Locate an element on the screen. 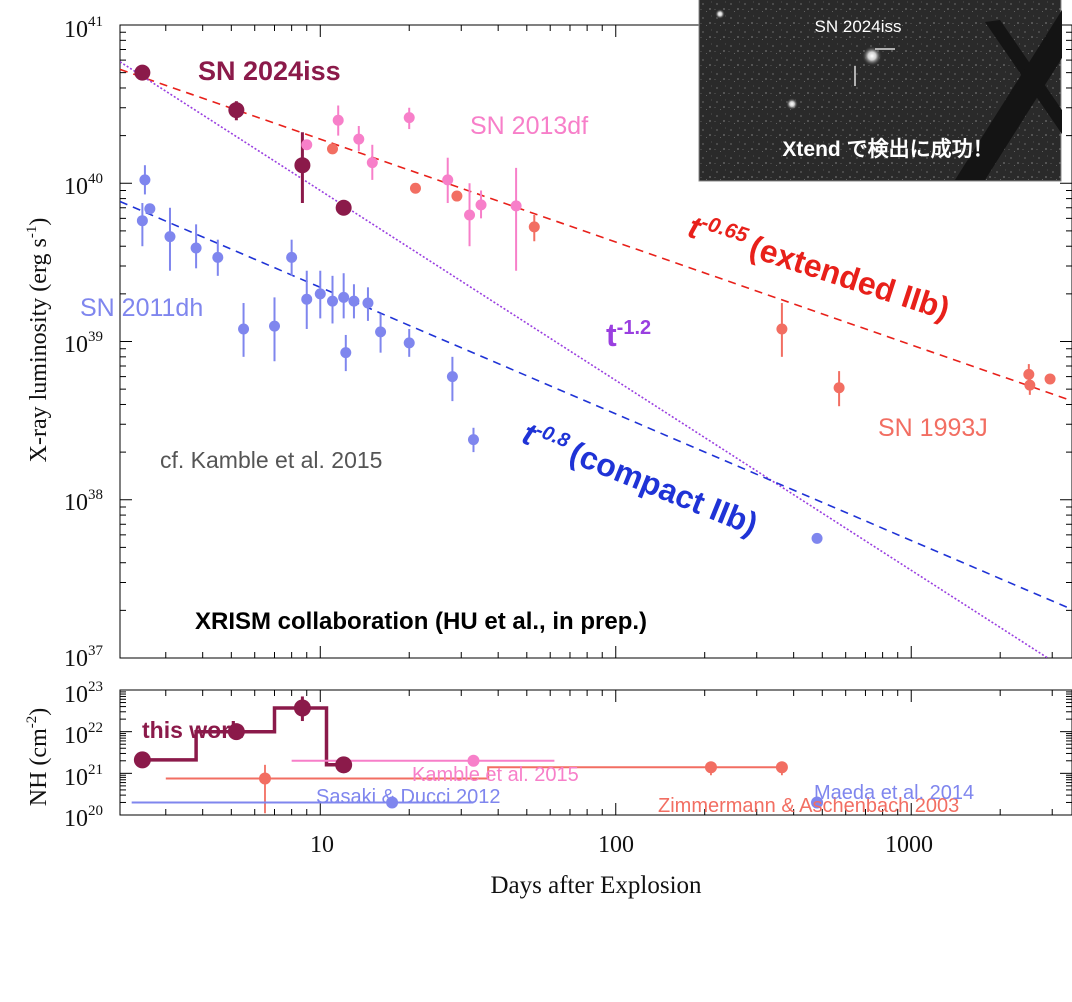  bottom-panel-frame is located at coordinates (595, 752).